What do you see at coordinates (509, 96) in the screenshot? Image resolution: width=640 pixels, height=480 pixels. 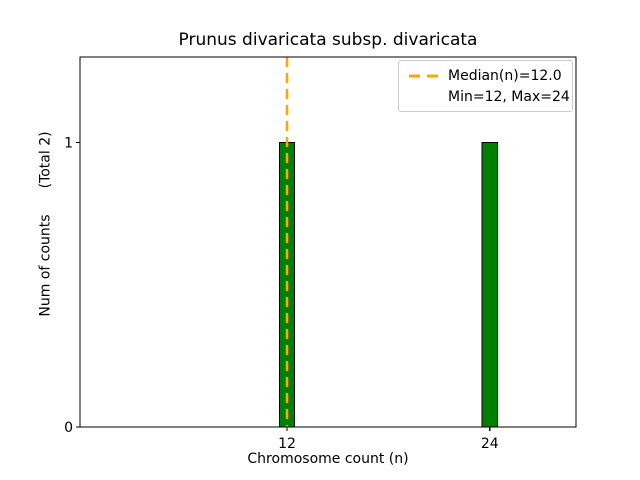 I see `legend-label-min-max: Min=12, Max=24` at bounding box center [509, 96].